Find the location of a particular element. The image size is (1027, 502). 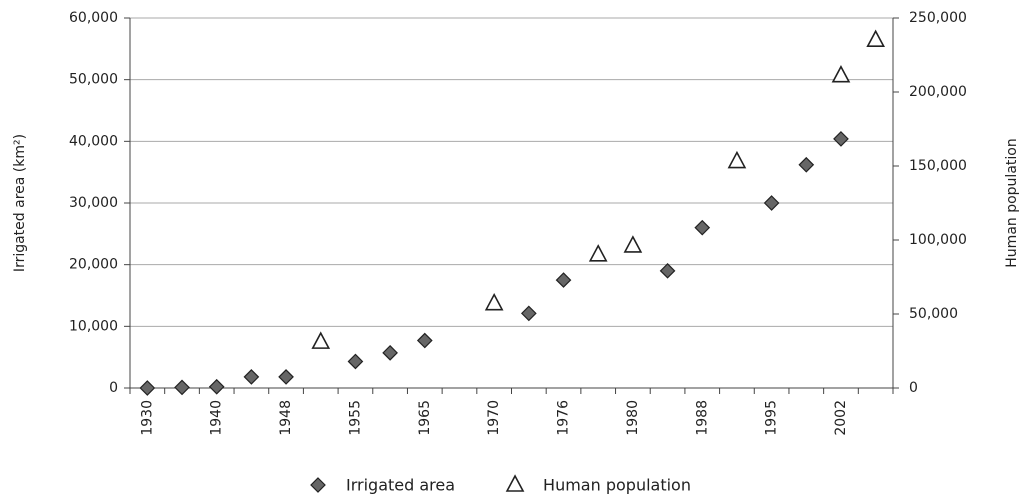

y-tick-label: 40,000 is located at coordinates (93, 141).